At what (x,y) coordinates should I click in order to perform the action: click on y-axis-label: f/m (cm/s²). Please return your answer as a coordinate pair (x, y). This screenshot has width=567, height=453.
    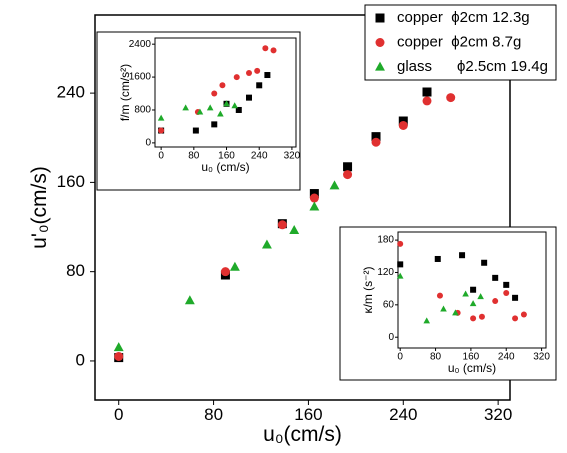
    Looking at the image, I should click on (125, 92).